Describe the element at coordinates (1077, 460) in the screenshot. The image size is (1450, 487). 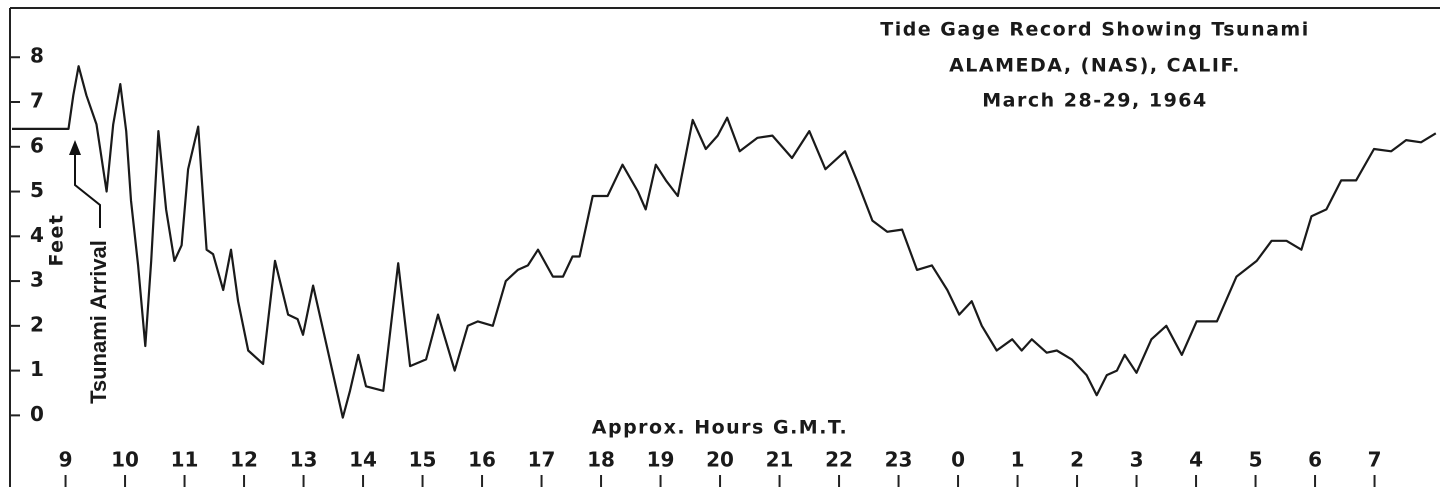
I see `x-tick-label: 2` at that location.